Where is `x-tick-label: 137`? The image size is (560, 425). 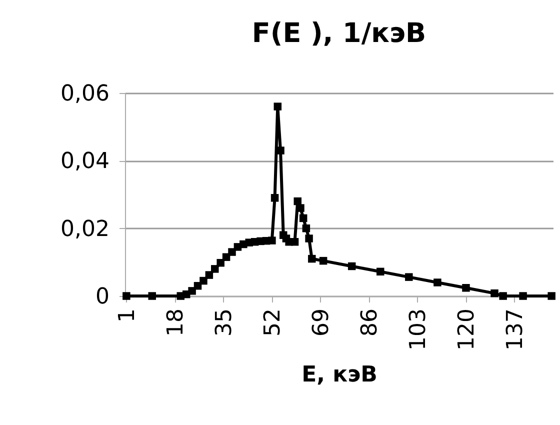
x-tick-label: 137 is located at coordinates (515, 329).